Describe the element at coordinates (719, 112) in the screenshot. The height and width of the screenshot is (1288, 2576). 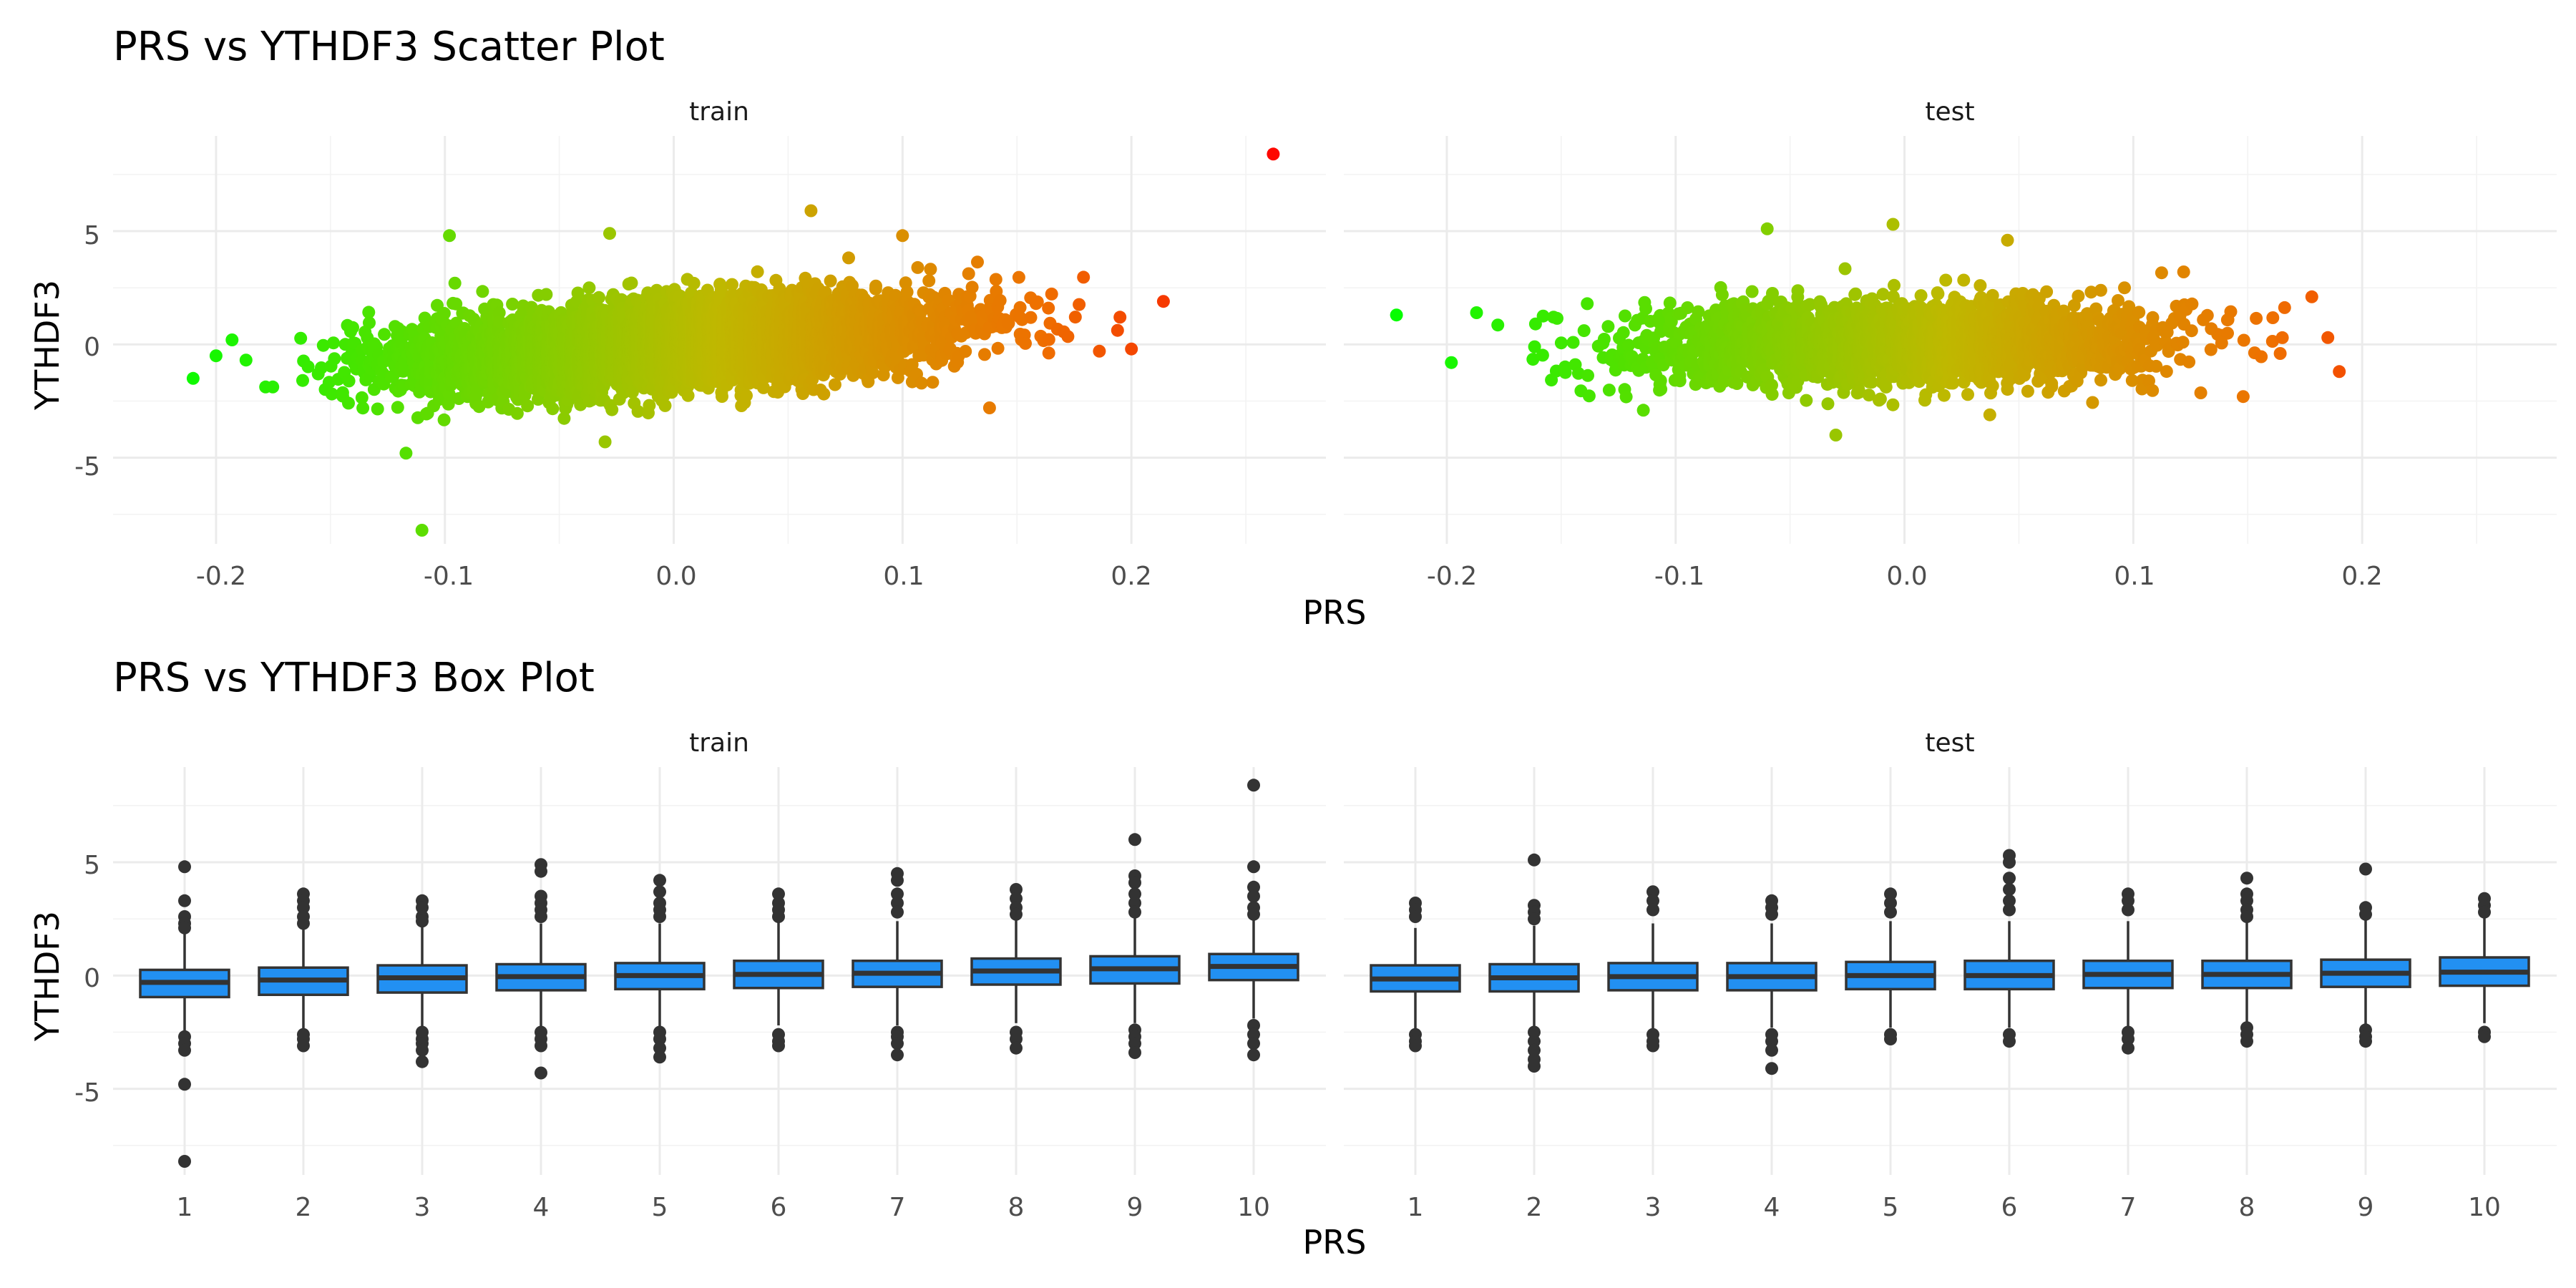
I see `scatter-strip-train: train` at that location.